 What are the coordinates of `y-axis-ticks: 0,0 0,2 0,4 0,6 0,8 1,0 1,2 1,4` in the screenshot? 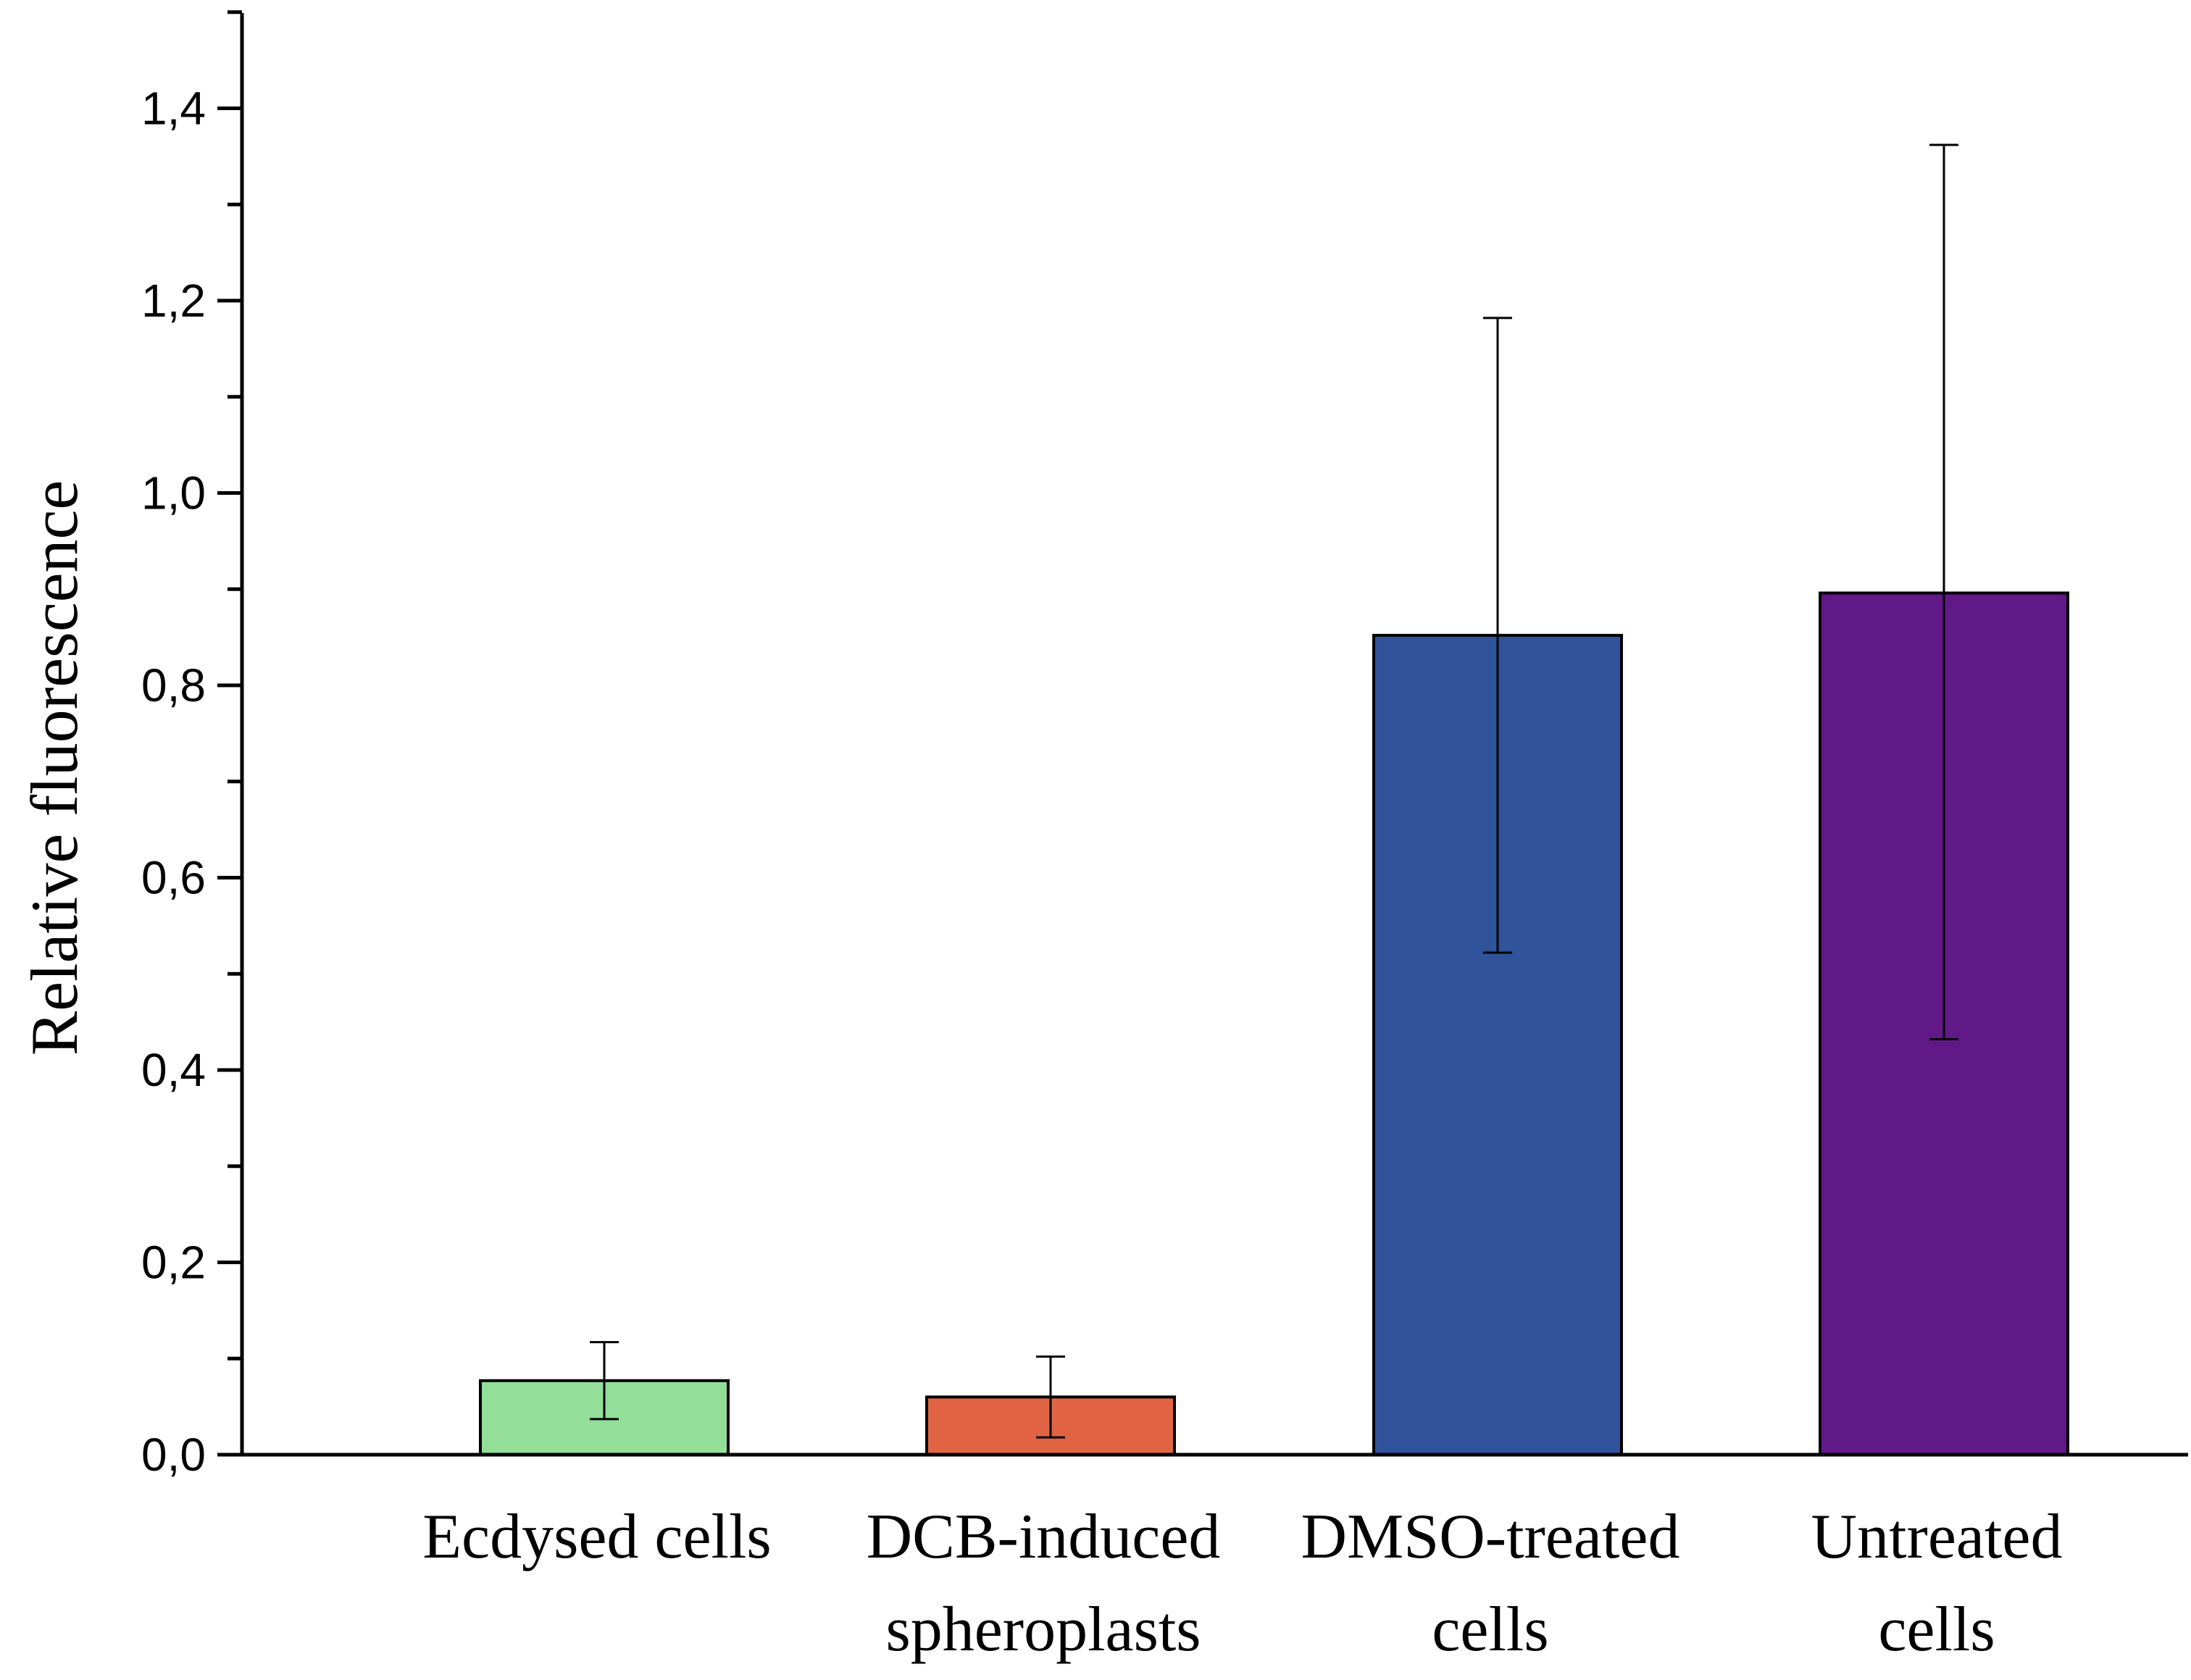 It's located at (191, 746).